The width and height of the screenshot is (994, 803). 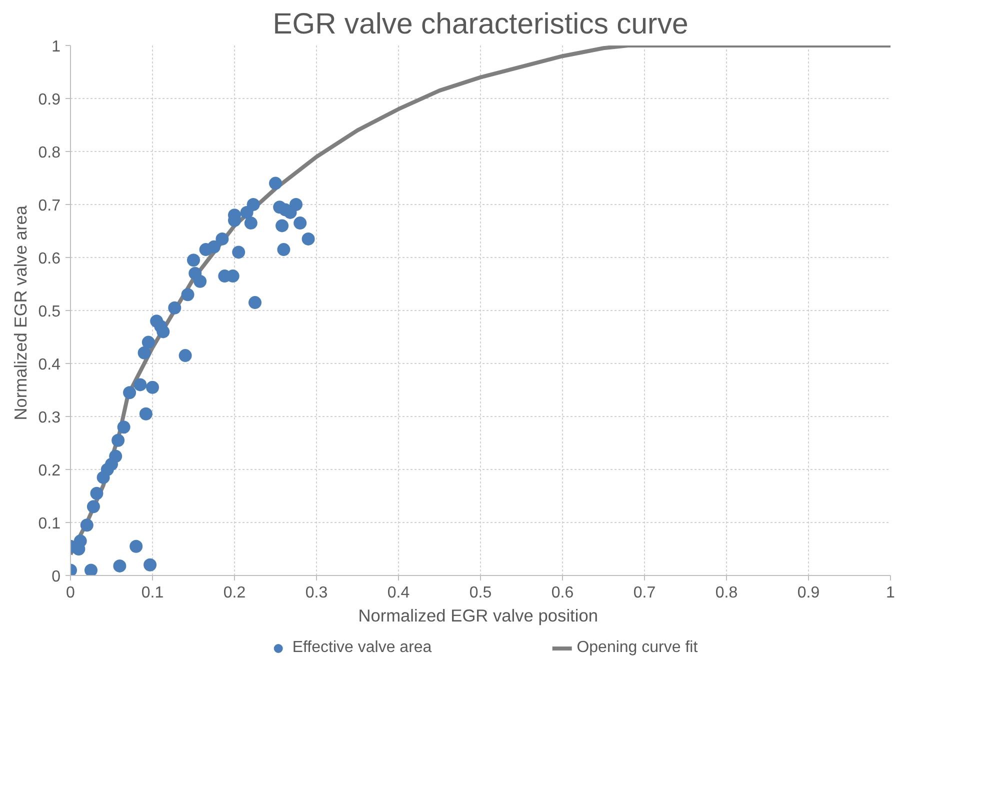 I want to click on x-tick-label: 0, so click(x=71, y=593).